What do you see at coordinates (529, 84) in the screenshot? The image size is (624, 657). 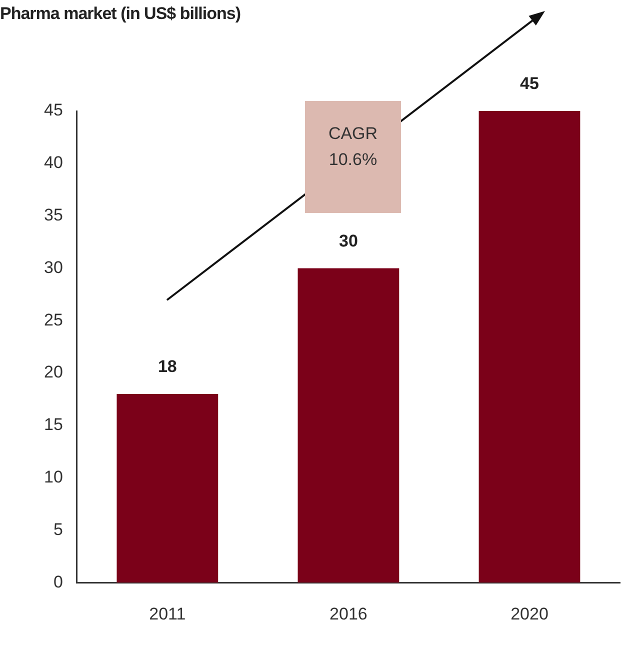 I see `data-label: 45` at bounding box center [529, 84].